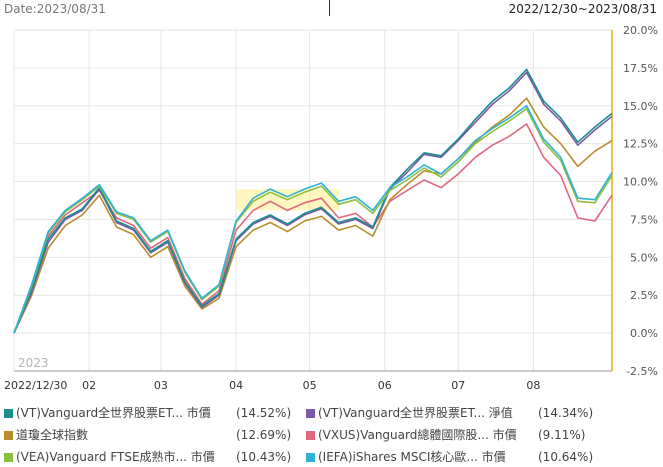  Describe the element at coordinates (161, 385) in the screenshot. I see `x-tick-label: 03` at that location.